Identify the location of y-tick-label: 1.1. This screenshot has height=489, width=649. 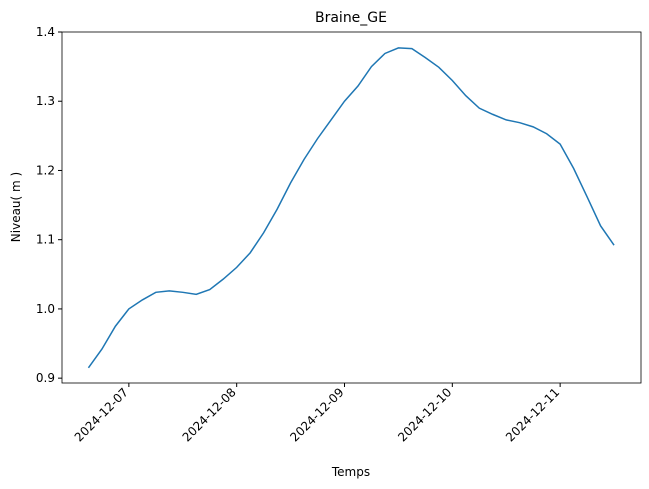
(45, 240).